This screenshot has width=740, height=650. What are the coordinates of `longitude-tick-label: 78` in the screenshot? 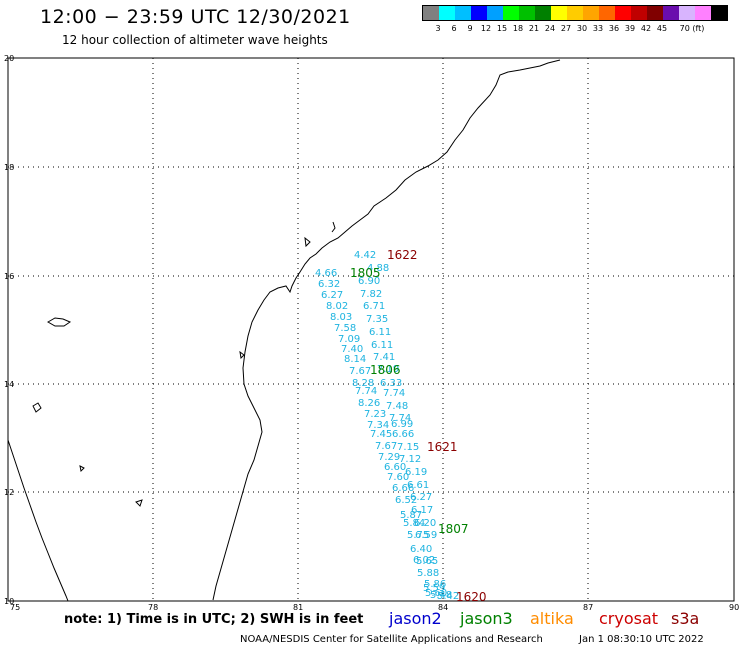 It's located at (153, 607).